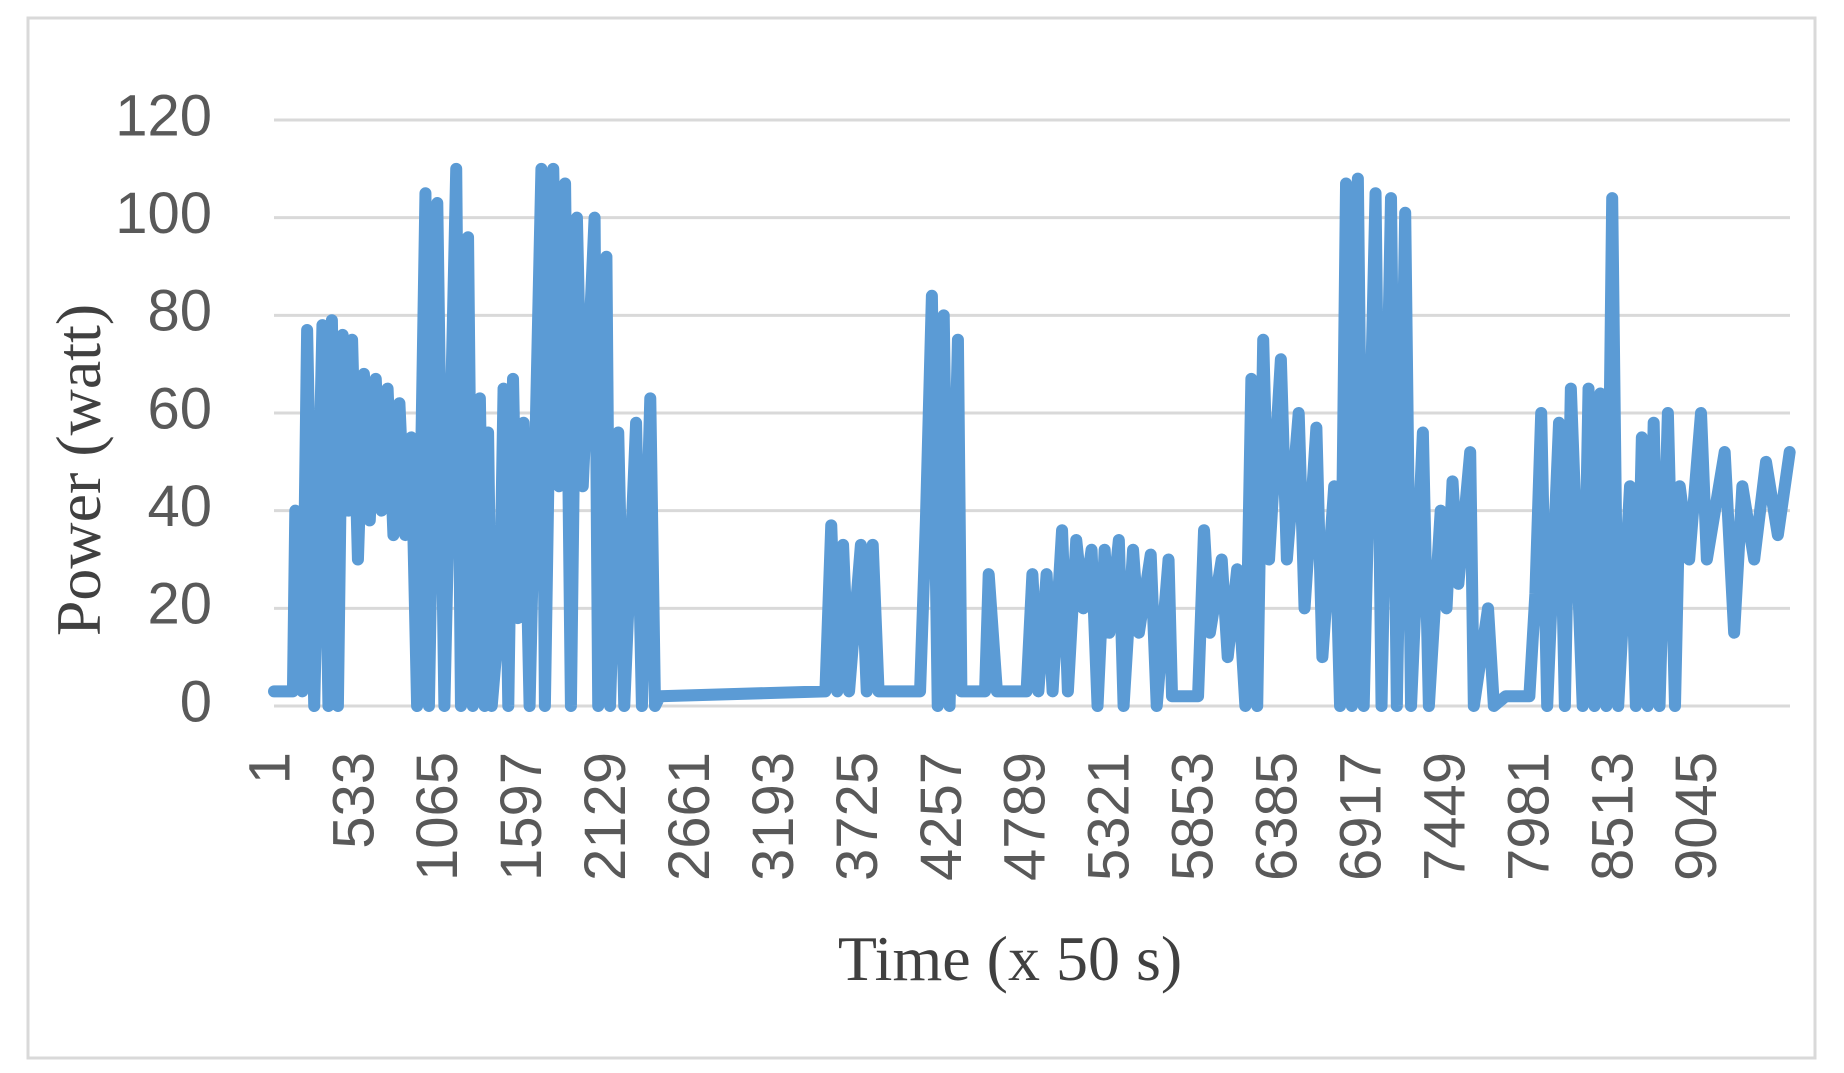  I want to click on x-tick-label: 9045, so click(1696, 816).